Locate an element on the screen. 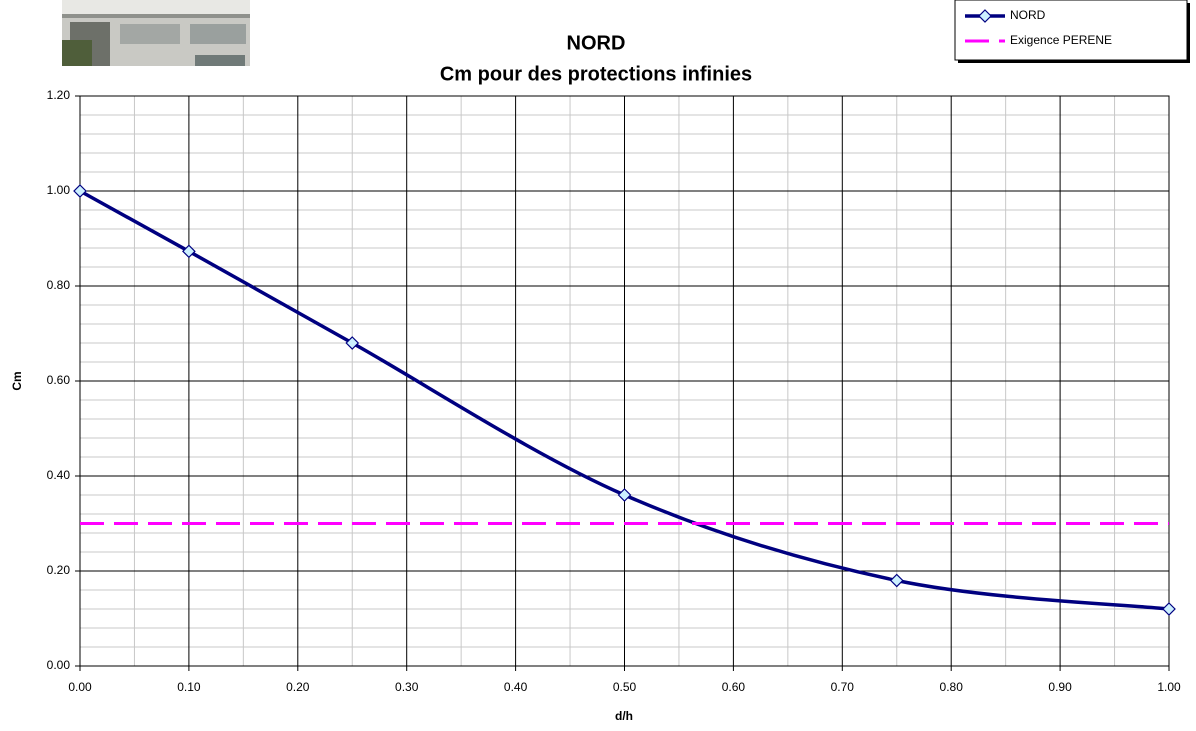 The image size is (1196, 731). chart-subtitle: Cm pour des protections infinies is located at coordinates (596, 74).